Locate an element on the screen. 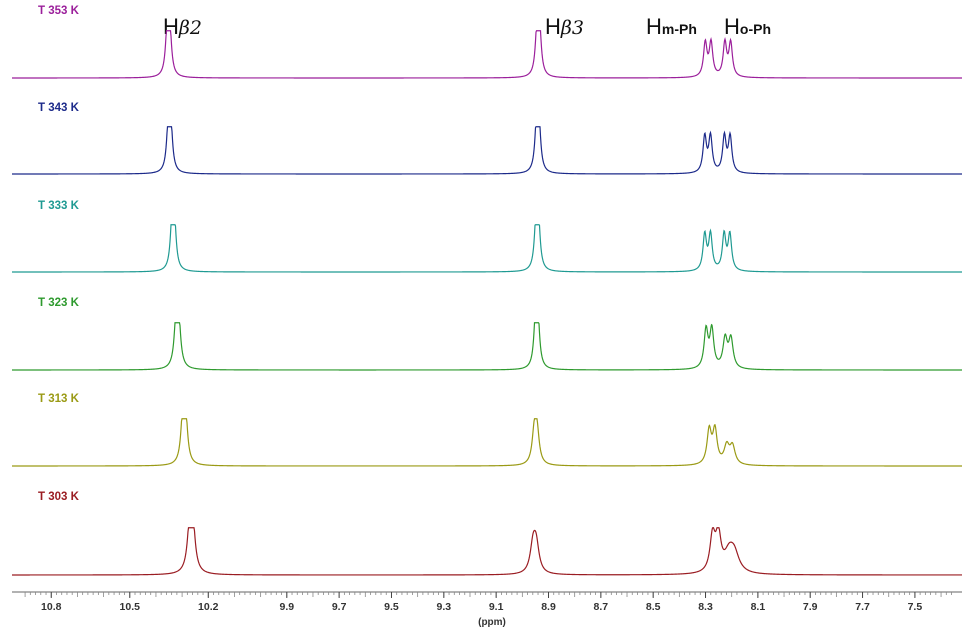 The width and height of the screenshot is (978, 641). spectrum-series: T 333 K is located at coordinates (487, 236).